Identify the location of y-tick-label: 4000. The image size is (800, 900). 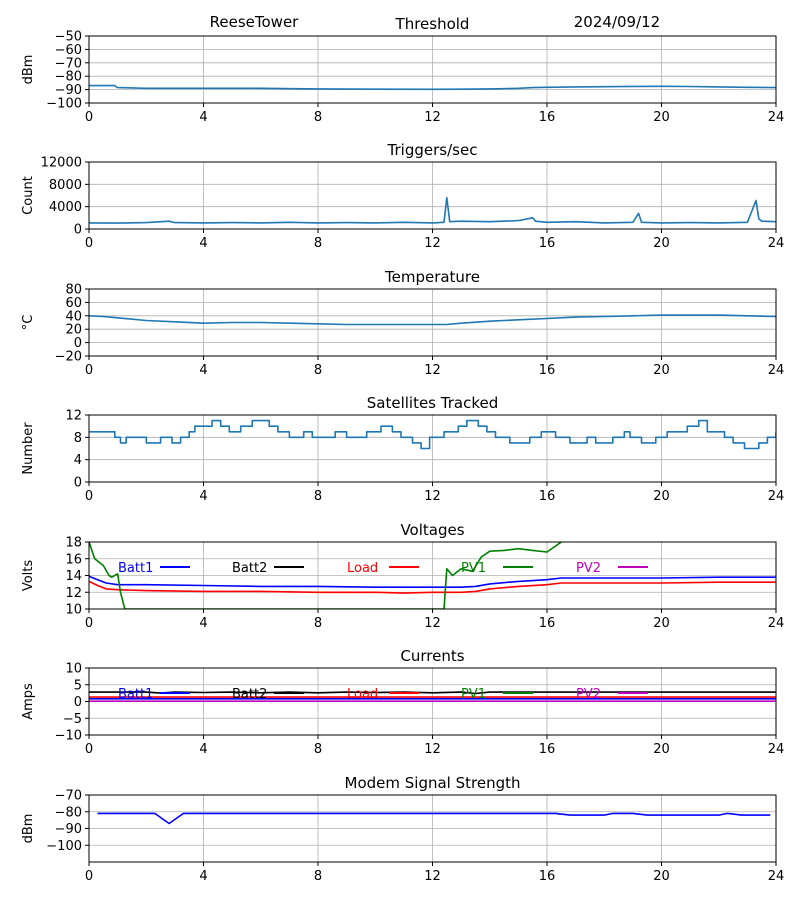
(65, 207).